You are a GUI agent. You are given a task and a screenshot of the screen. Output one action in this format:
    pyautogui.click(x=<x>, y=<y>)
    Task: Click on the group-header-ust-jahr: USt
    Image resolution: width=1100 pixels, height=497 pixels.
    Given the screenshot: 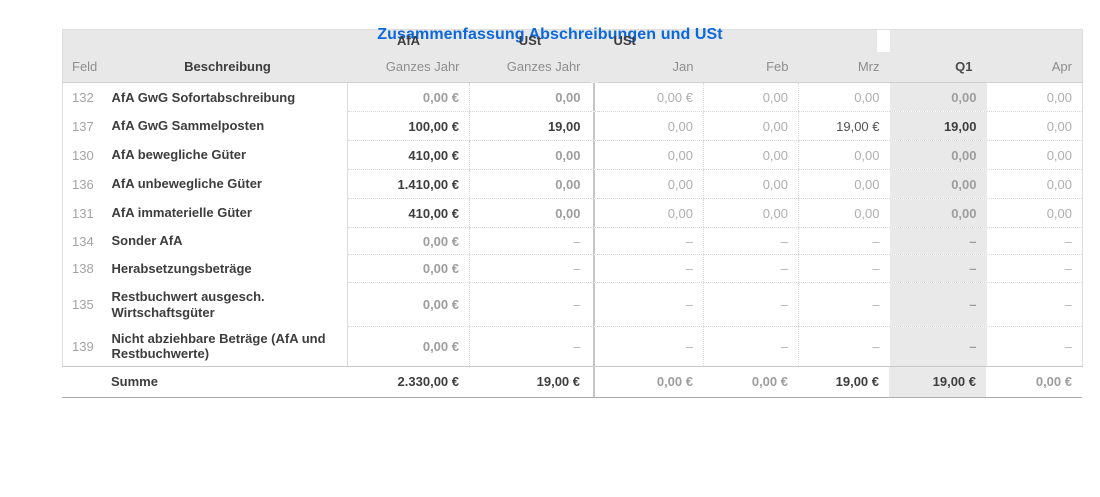 What is the action you would take?
    pyautogui.click(x=530, y=40)
    